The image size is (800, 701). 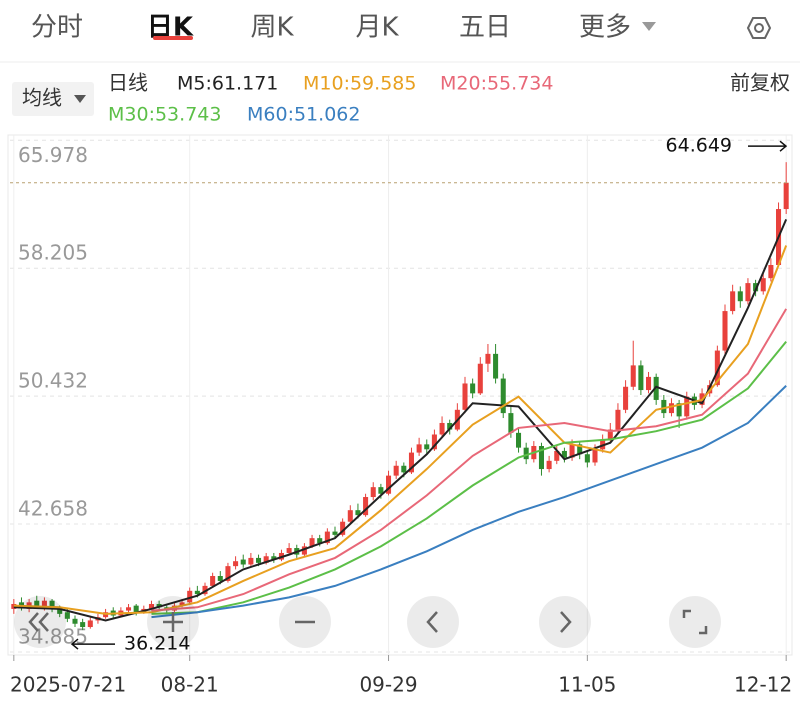 I want to click on tab-bar: 分时 日K 周K 月K 五日 更多, so click(x=331, y=28).